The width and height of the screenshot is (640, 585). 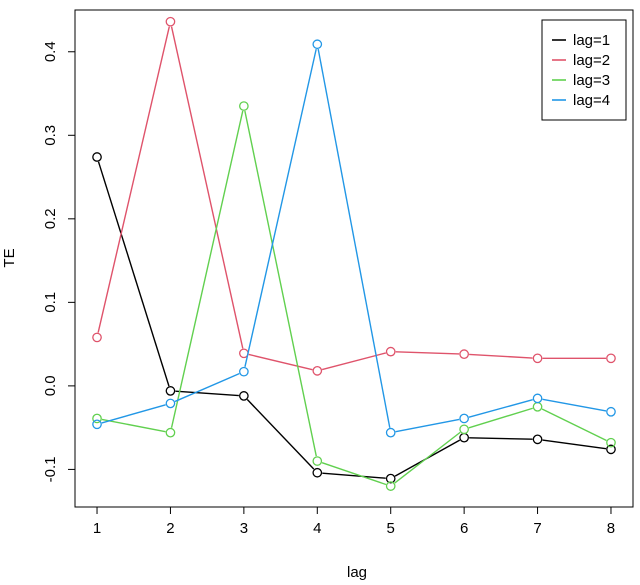 What do you see at coordinates (97, 528) in the screenshot?
I see `x-tick-label: 1` at bounding box center [97, 528].